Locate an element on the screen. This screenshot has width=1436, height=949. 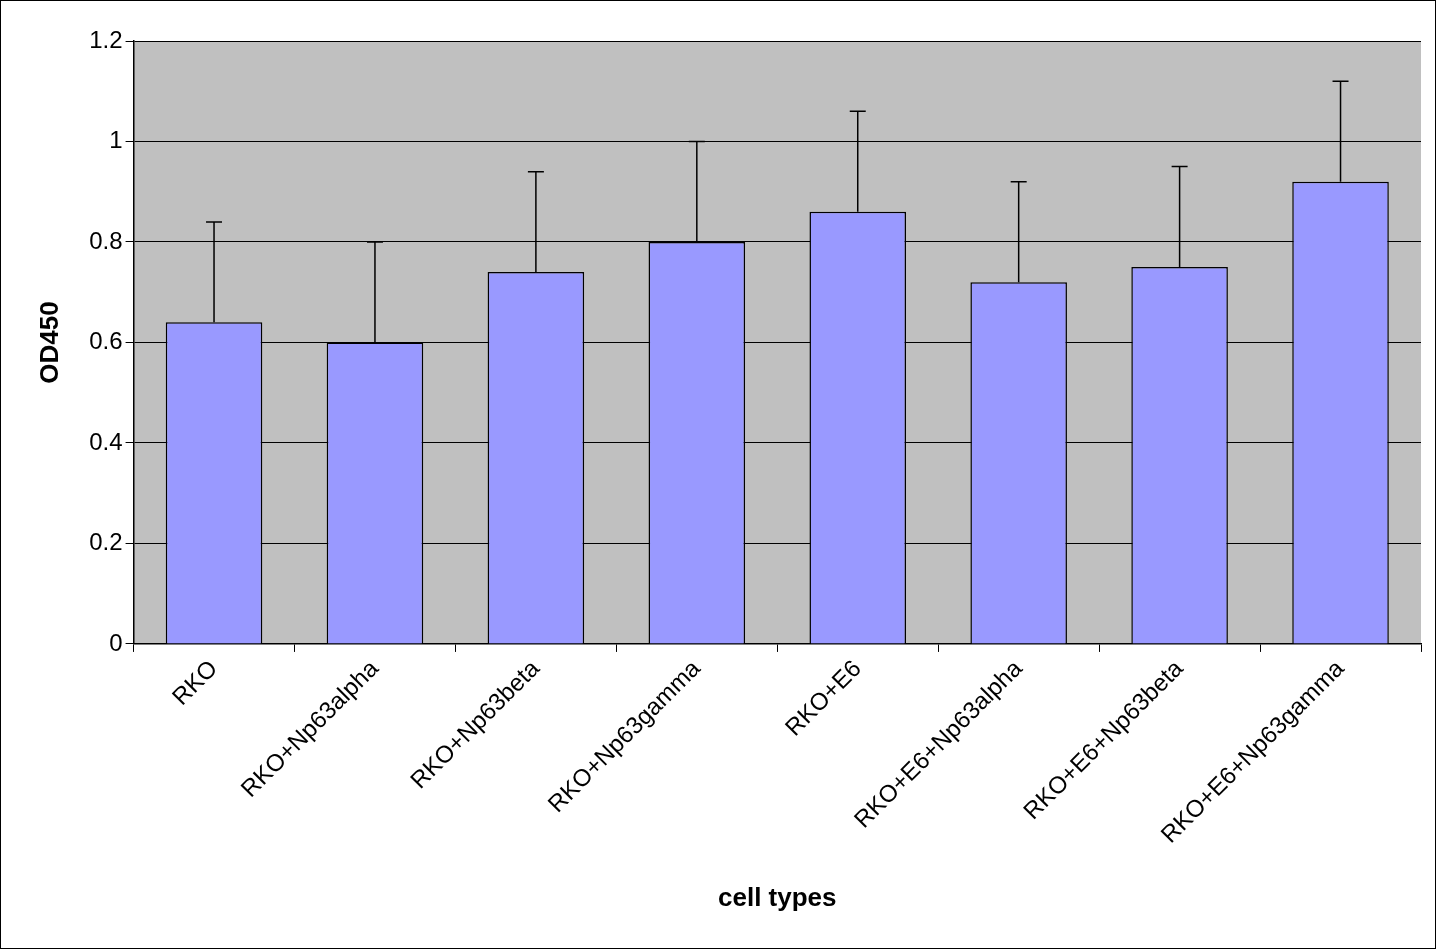
y-tick-label: 0 is located at coordinates (116, 642).